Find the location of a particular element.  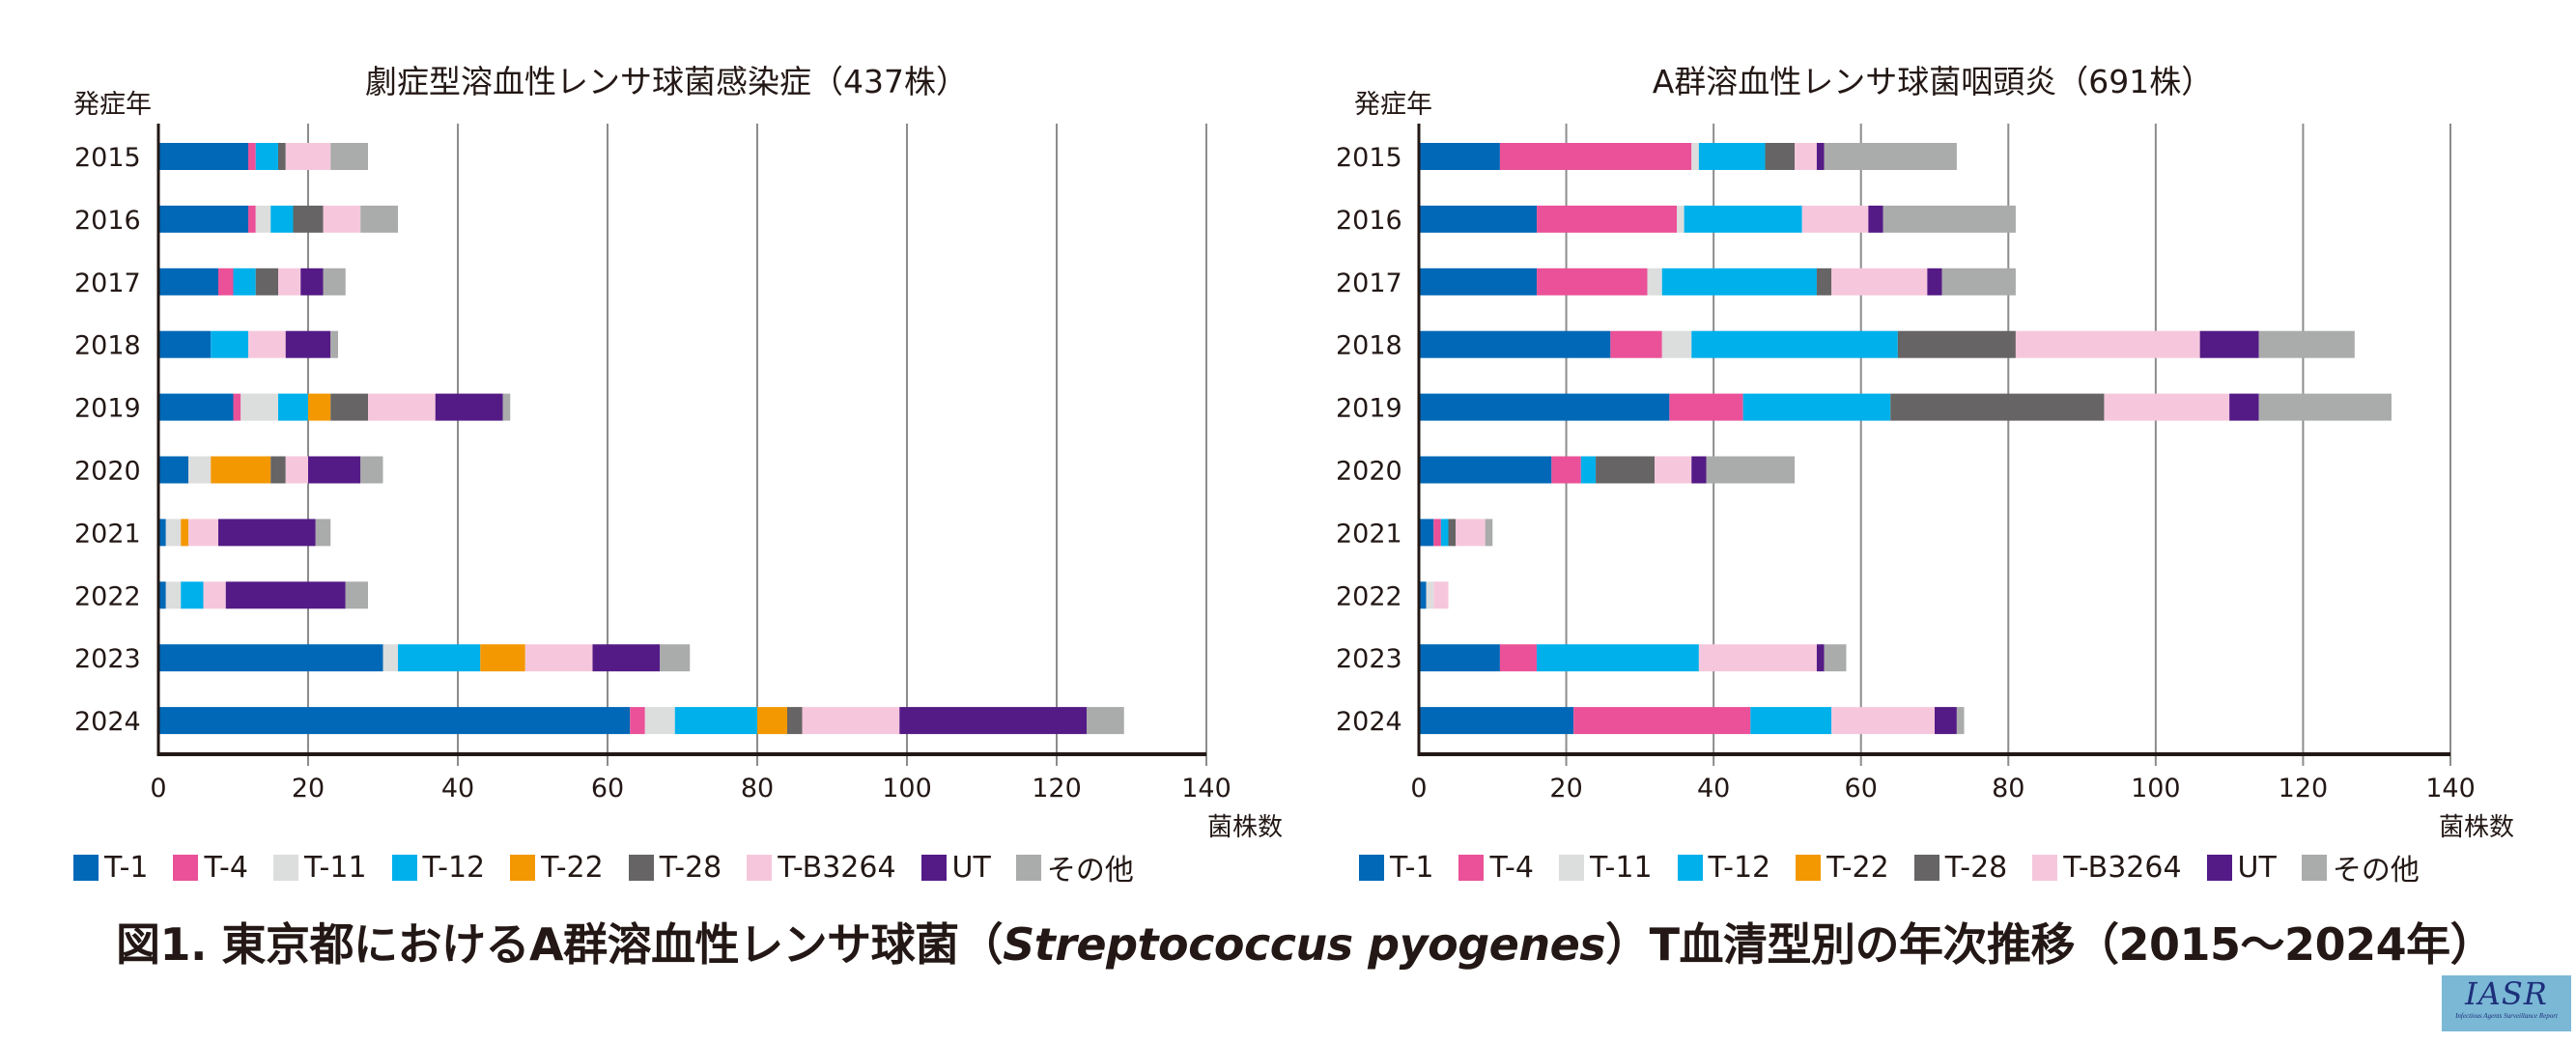

legend-label: T-B3264 is located at coordinates (2122, 868).